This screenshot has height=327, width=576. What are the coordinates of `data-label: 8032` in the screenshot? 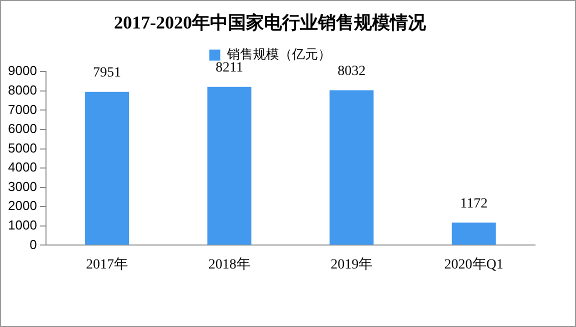 It's located at (352, 71).